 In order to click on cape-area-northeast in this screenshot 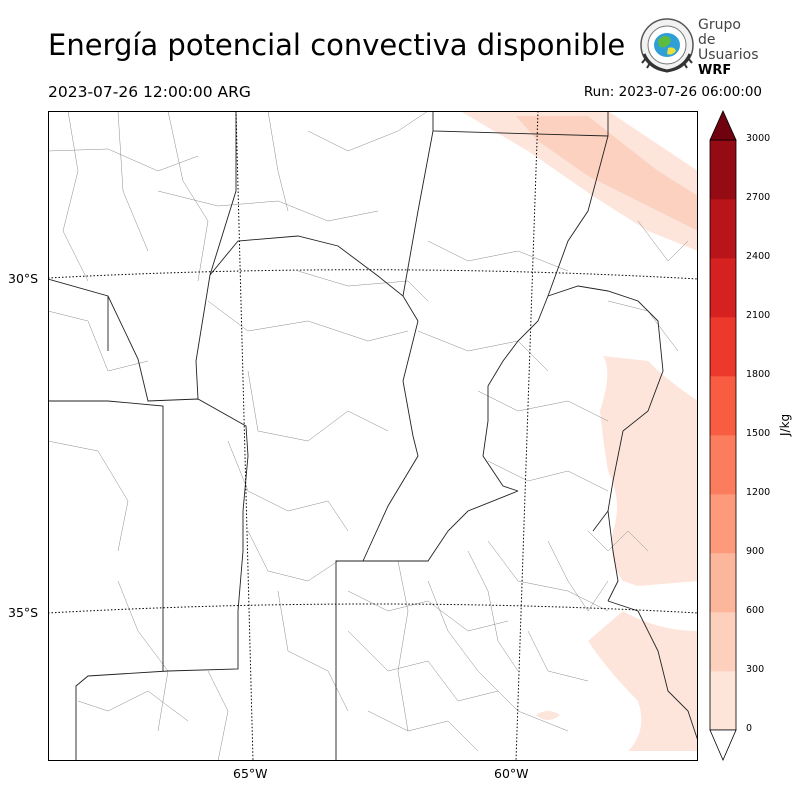, I will do `click(579, 181)`.